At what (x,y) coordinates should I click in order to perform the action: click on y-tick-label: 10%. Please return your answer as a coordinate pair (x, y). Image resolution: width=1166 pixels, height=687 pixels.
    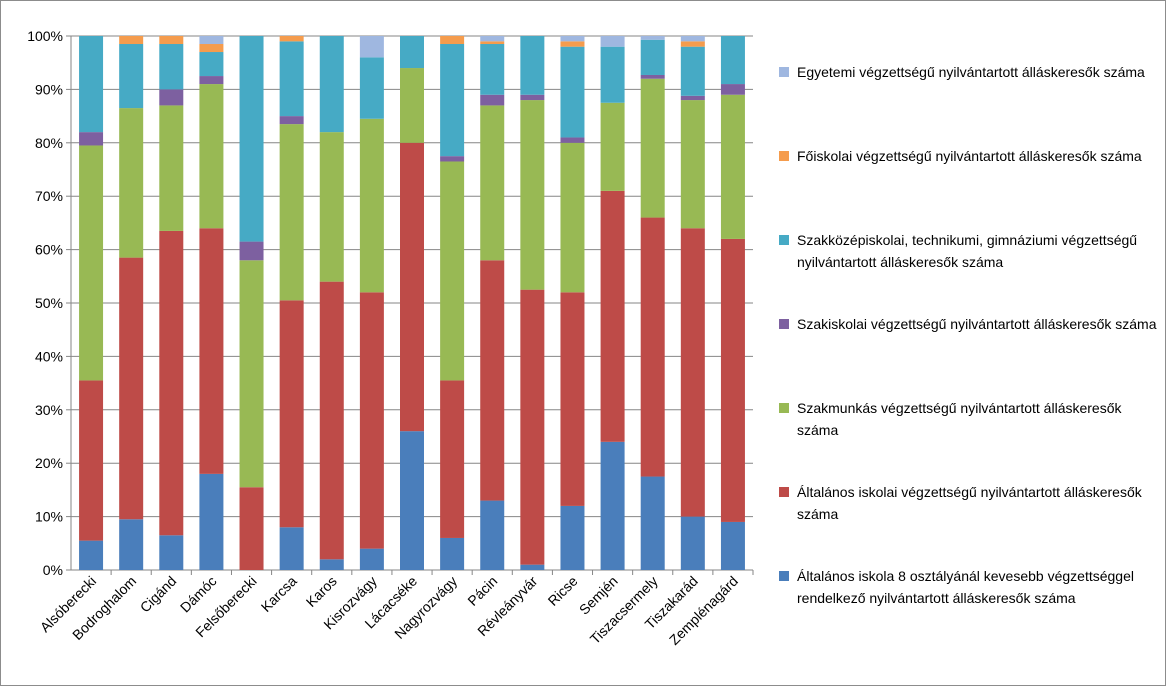
    Looking at the image, I should click on (49, 517).